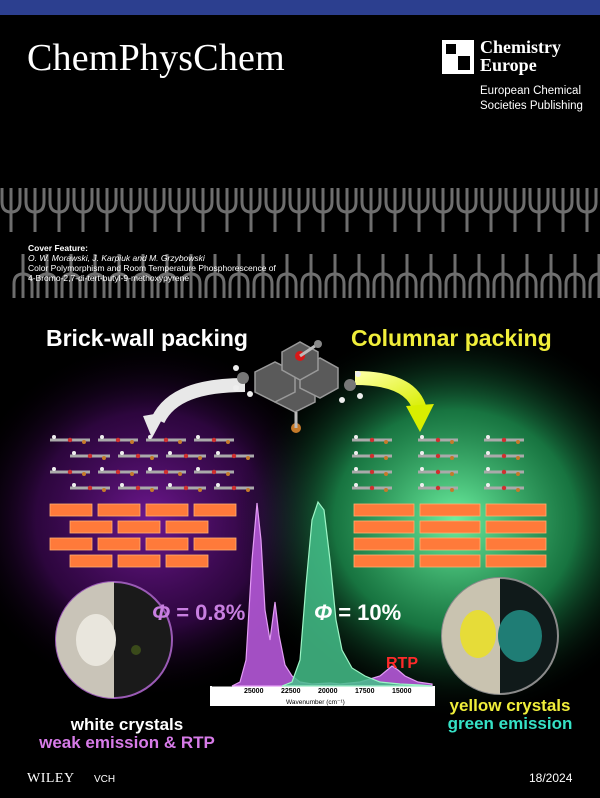 This screenshot has width=600, height=798. Describe the element at coordinates (161, 612) in the screenshot. I see `phi-left-symbol: Φ` at that location.